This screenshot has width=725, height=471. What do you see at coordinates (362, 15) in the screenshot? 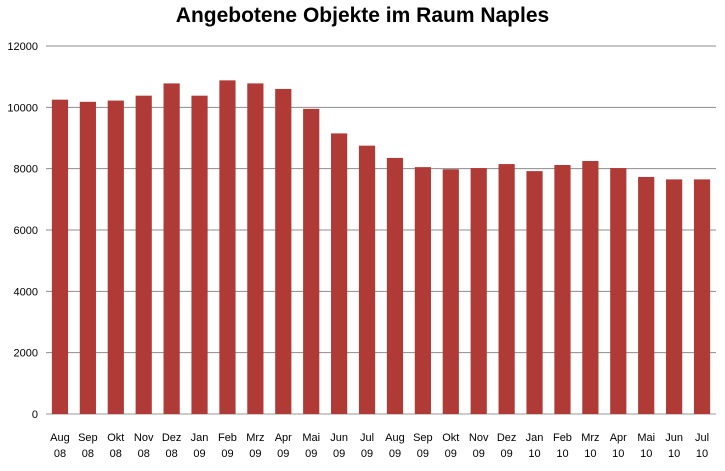
I see `chart-title: Angebotene Objekte im Raum Naples` at bounding box center [362, 15].